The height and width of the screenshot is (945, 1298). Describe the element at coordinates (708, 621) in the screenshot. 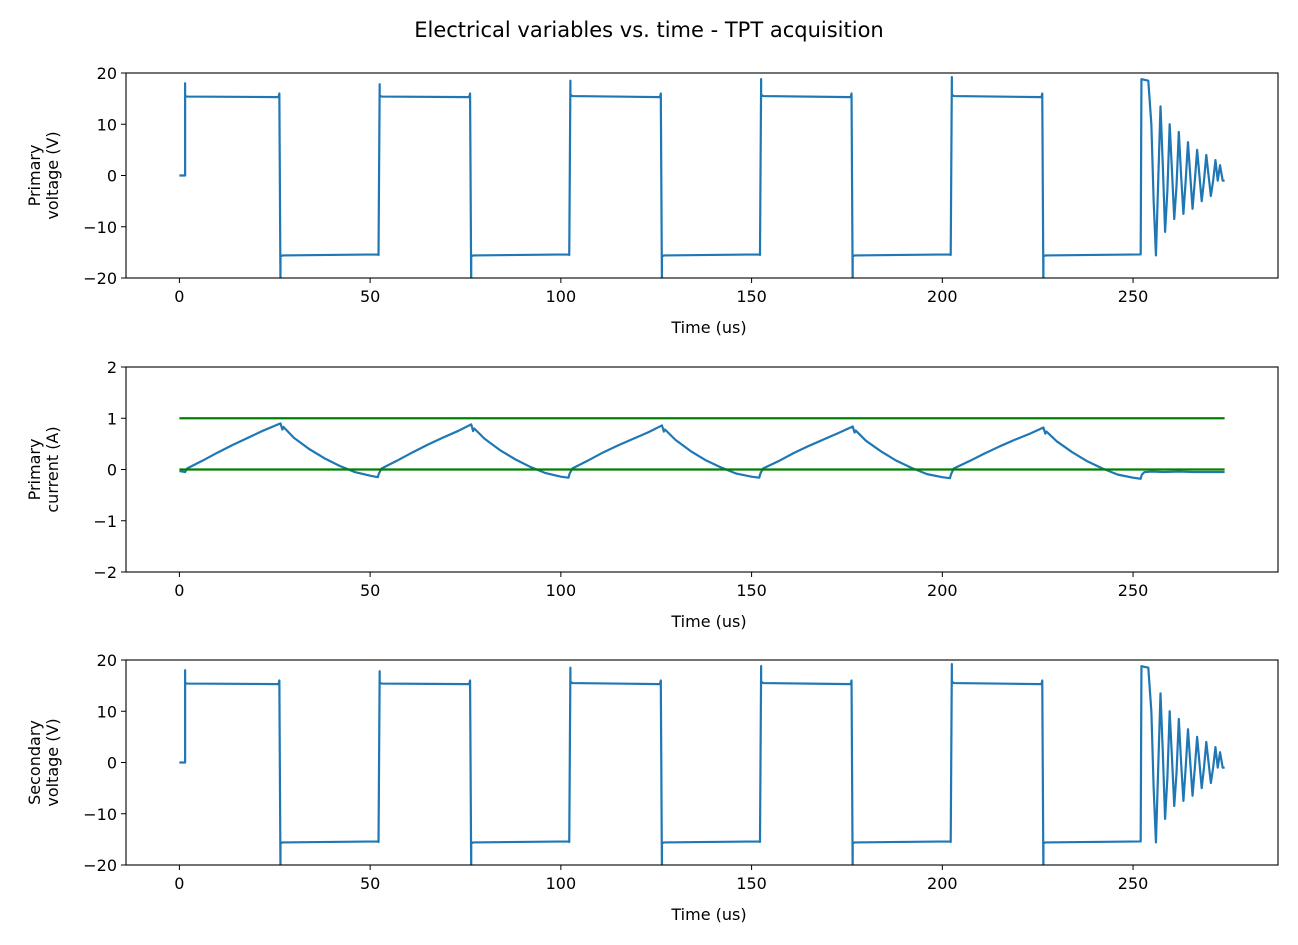

I see `primary-current-xlabel: Time (us)` at that location.